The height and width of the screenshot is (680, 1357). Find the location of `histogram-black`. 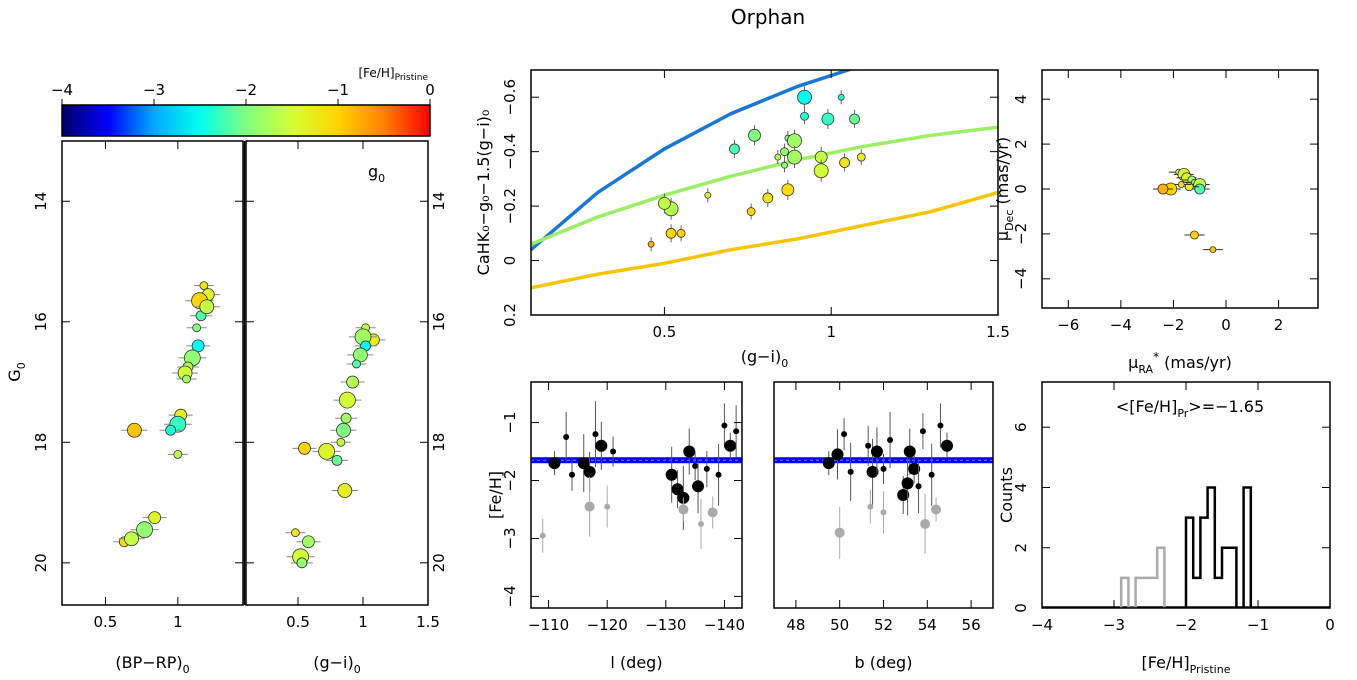

histogram-black is located at coordinates (1218, 547).